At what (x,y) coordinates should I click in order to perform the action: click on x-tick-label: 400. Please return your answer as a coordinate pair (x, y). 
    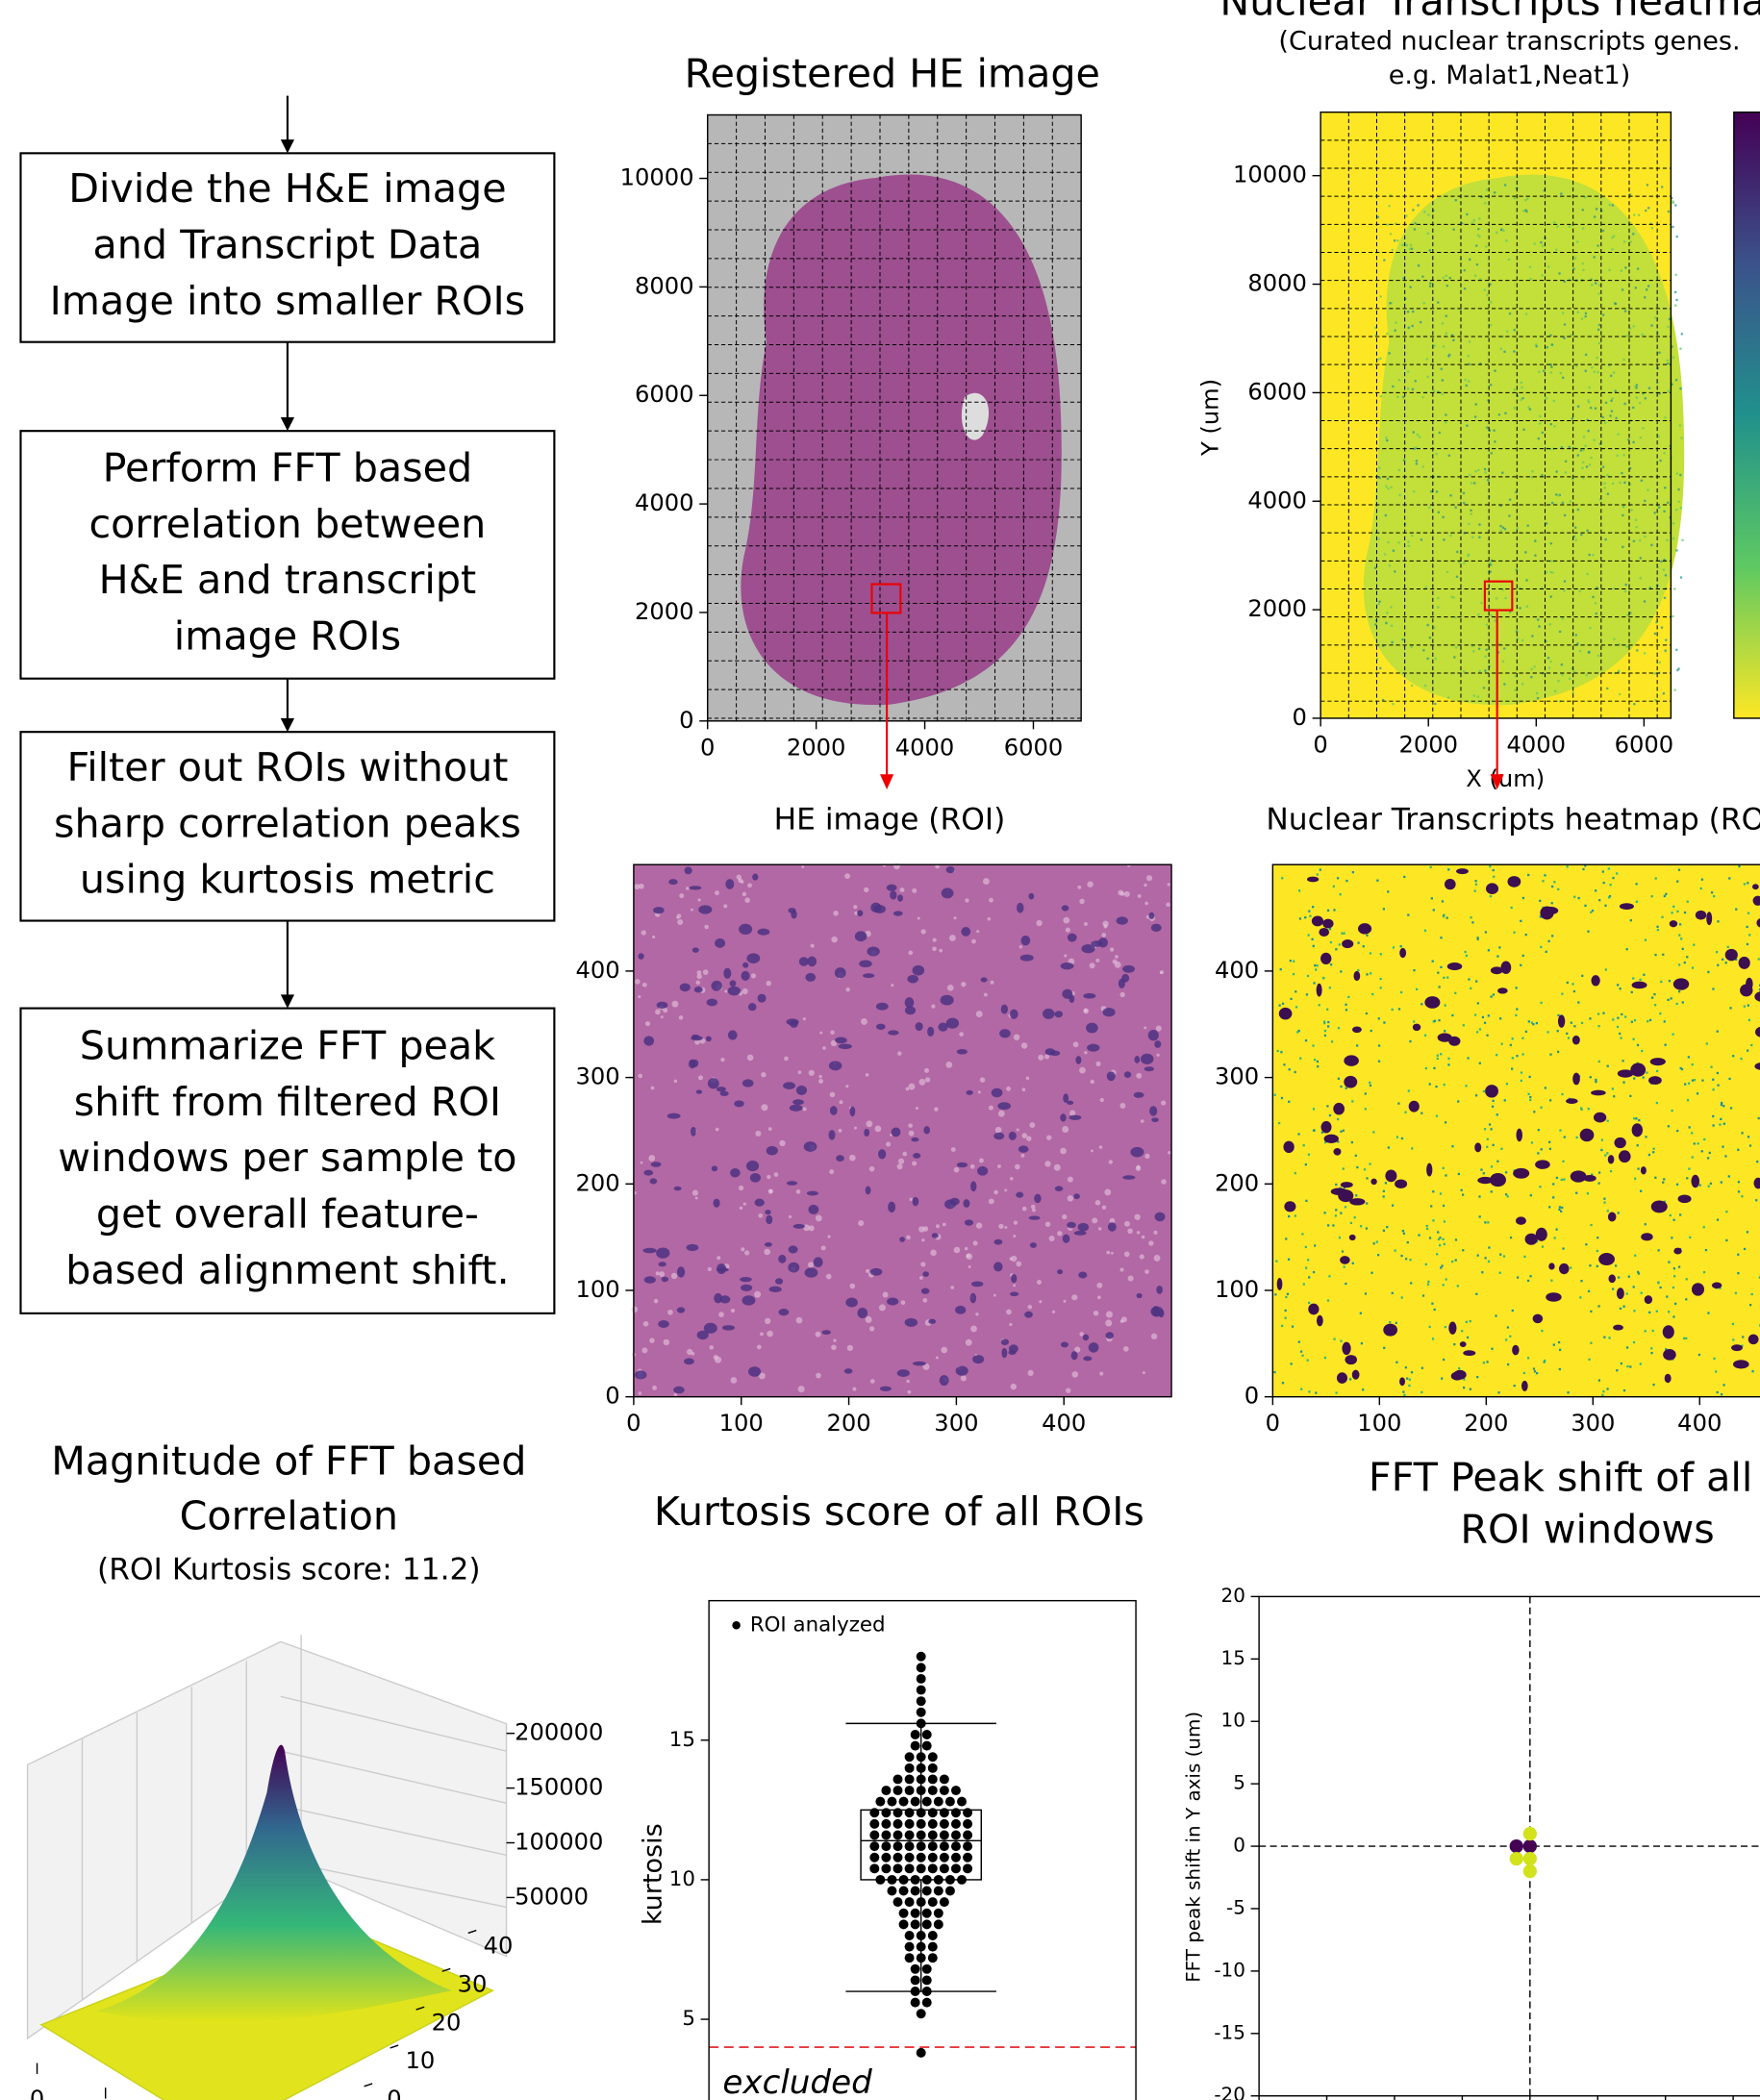
    Looking at the image, I should click on (1064, 1423).